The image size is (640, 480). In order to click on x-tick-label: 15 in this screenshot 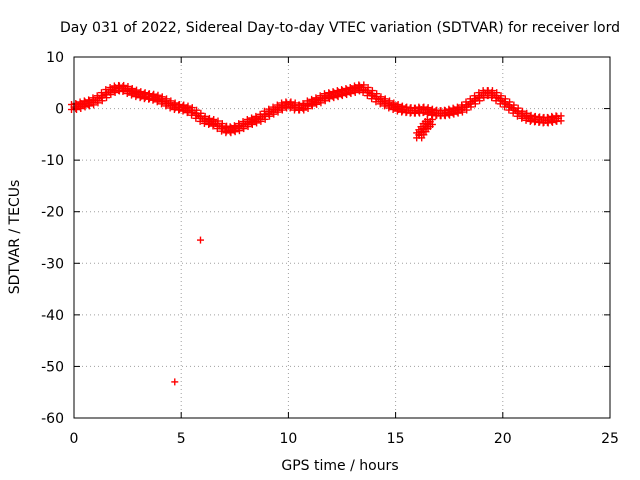, I will do `click(396, 439)`.